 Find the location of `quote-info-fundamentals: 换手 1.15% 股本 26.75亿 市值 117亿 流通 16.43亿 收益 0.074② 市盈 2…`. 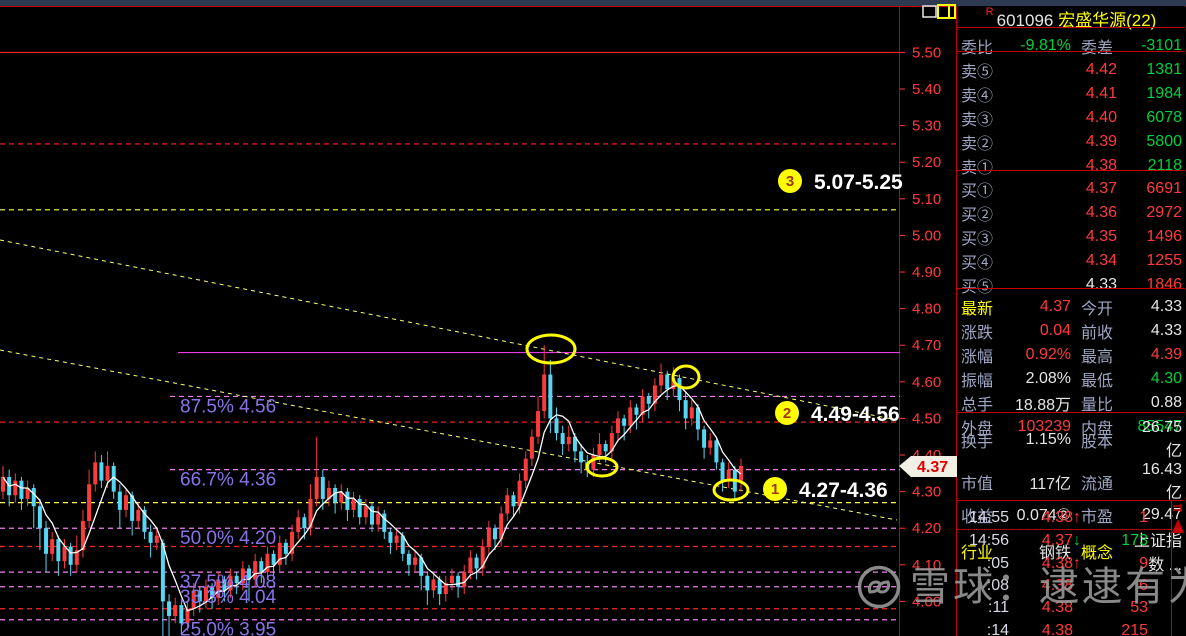

quote-info-fundamentals: 换手 1.15% 股本 26.75亿 市值 117亿 流通 16.43亿 收益 0.074② 市盈 2… is located at coordinates (1071, 496).